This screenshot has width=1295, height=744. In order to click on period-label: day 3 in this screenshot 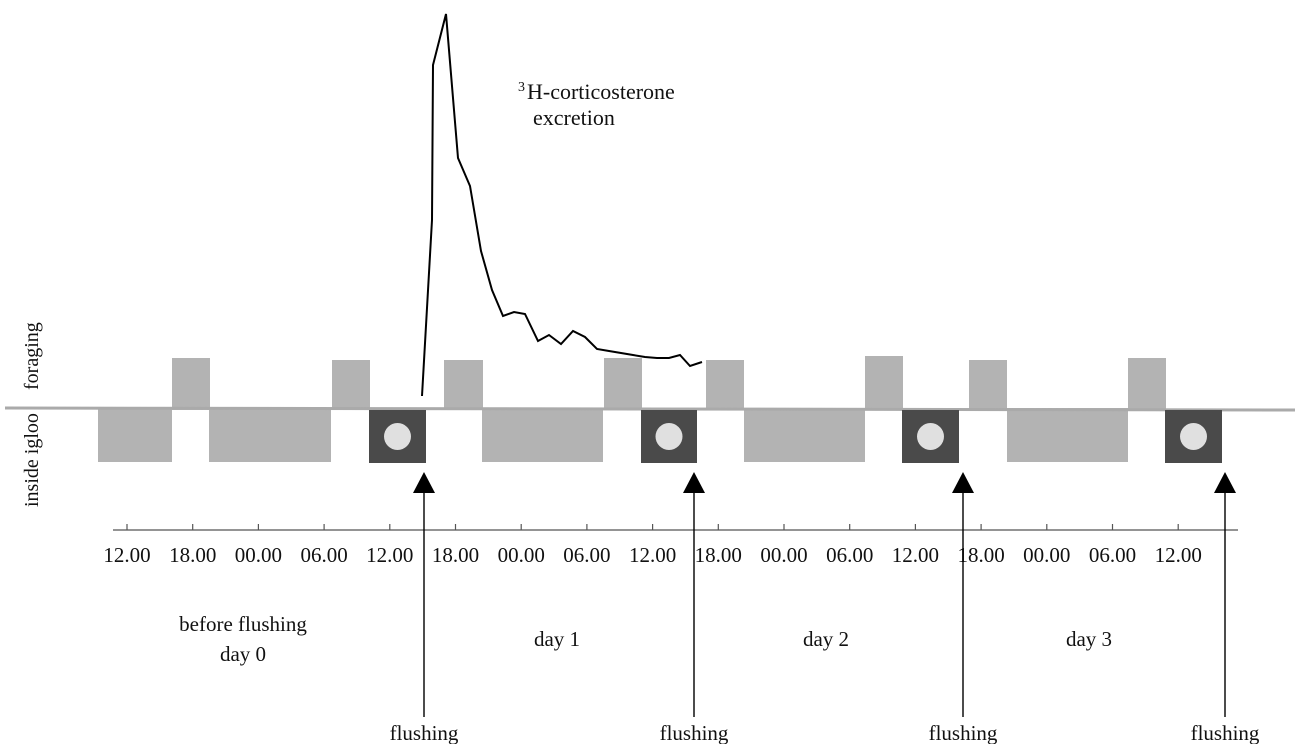, I will do `click(1089, 639)`.